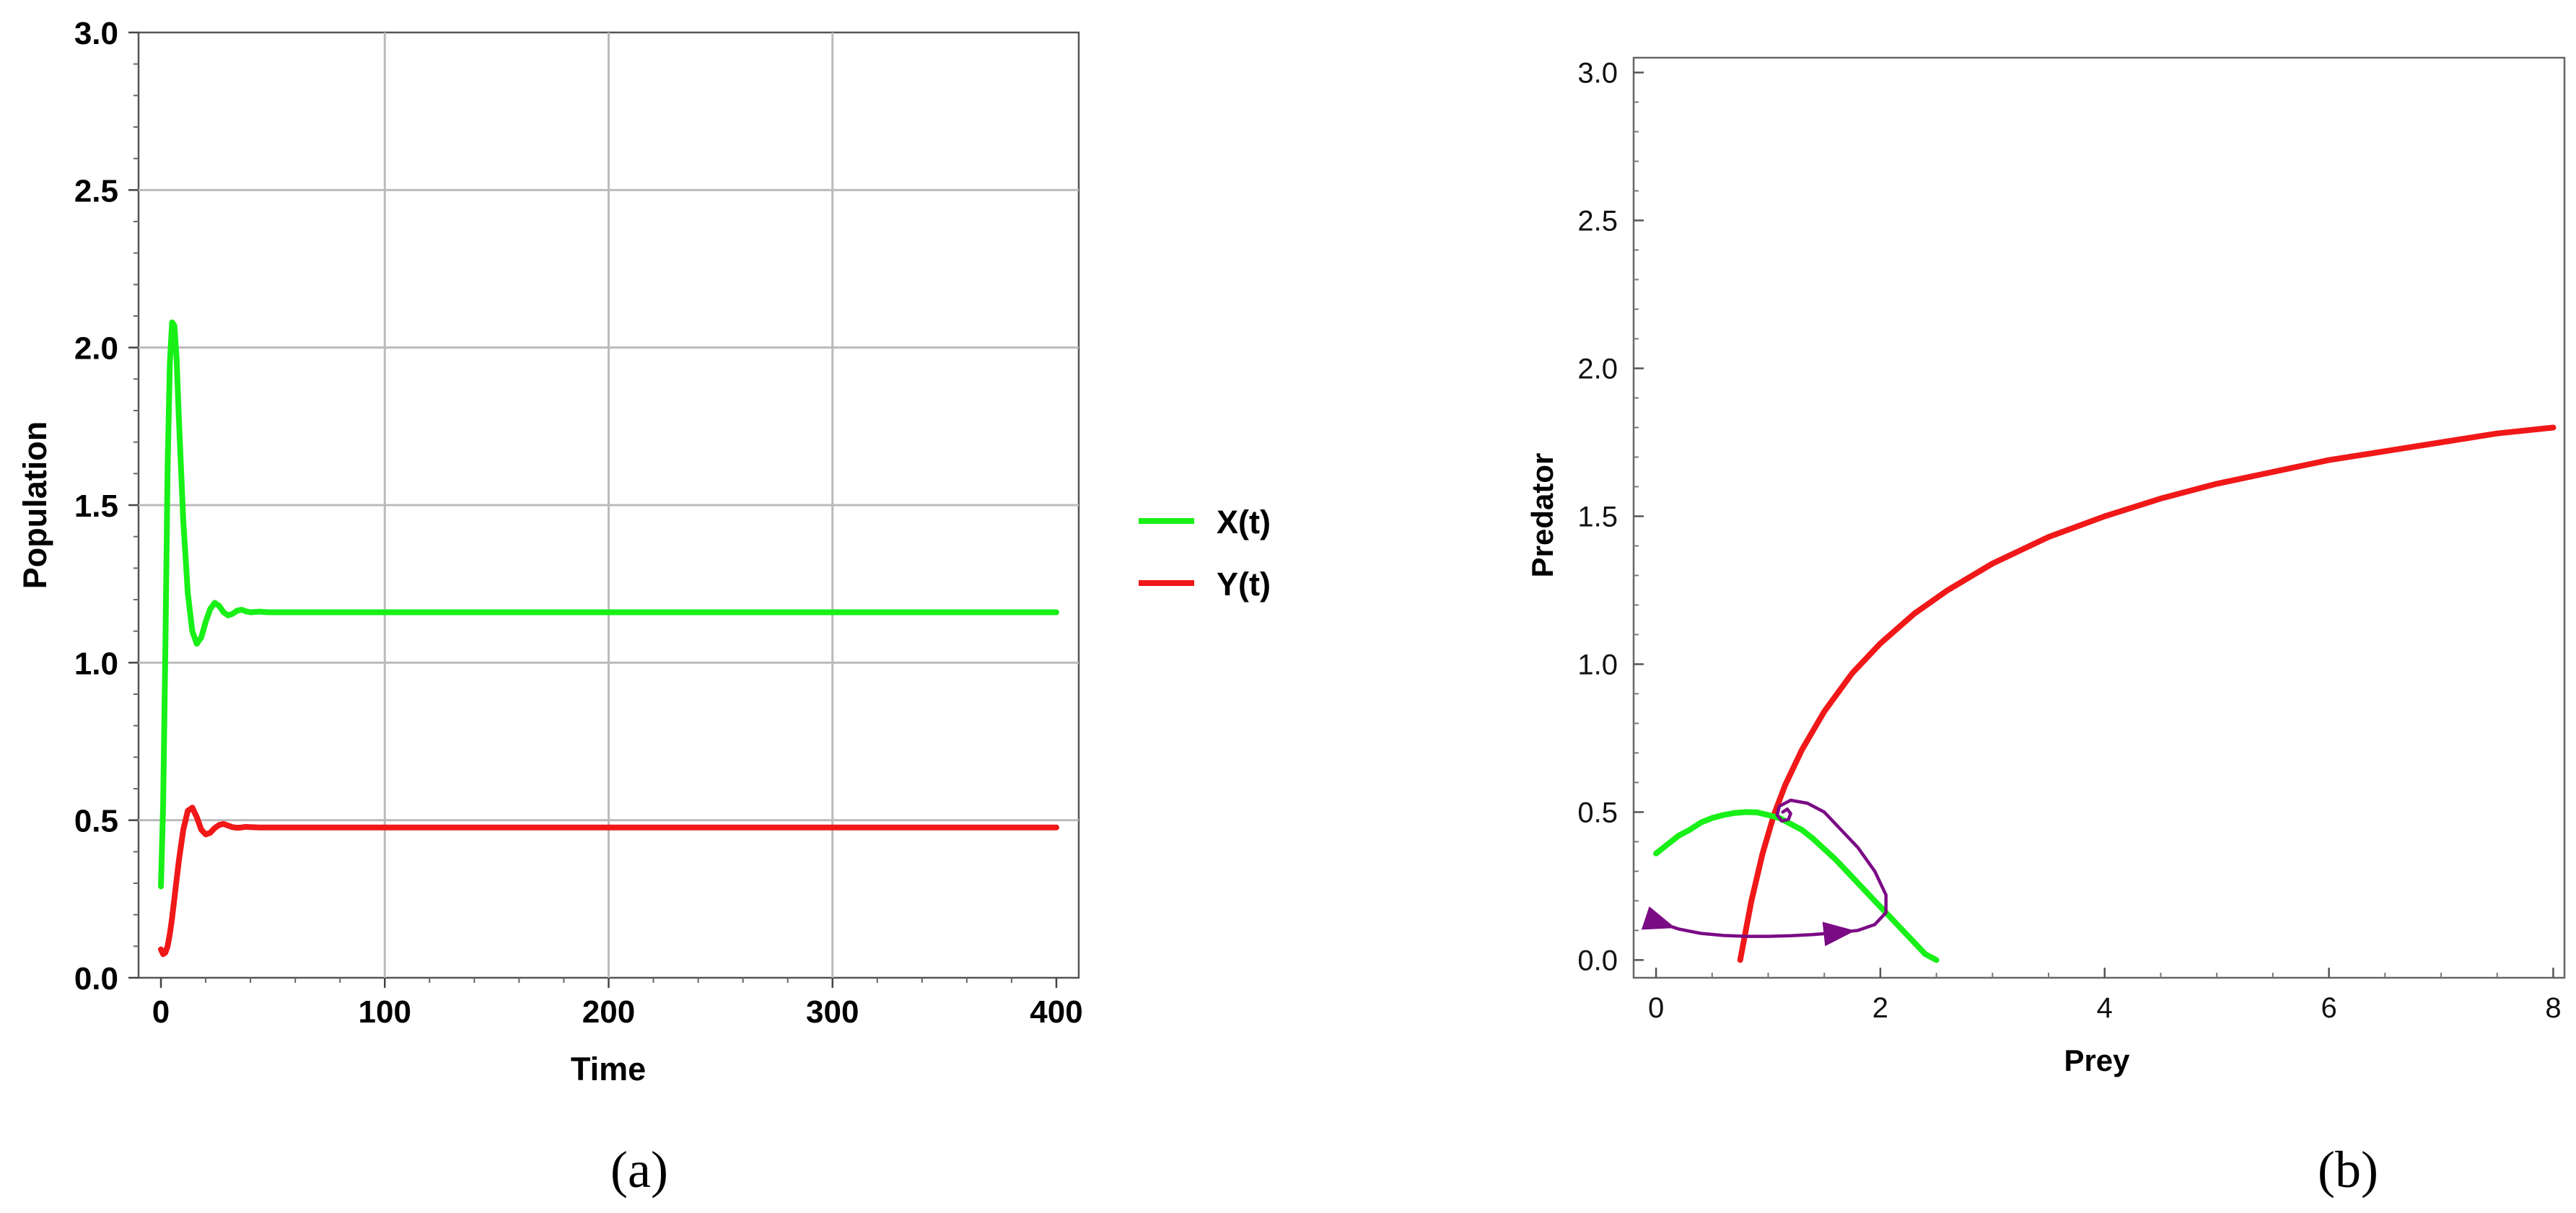 Image resolution: width=2576 pixels, height=1213 pixels. Describe the element at coordinates (1597, 221) in the screenshot. I see `panel-b-y-tick-label: 2.5` at that location.